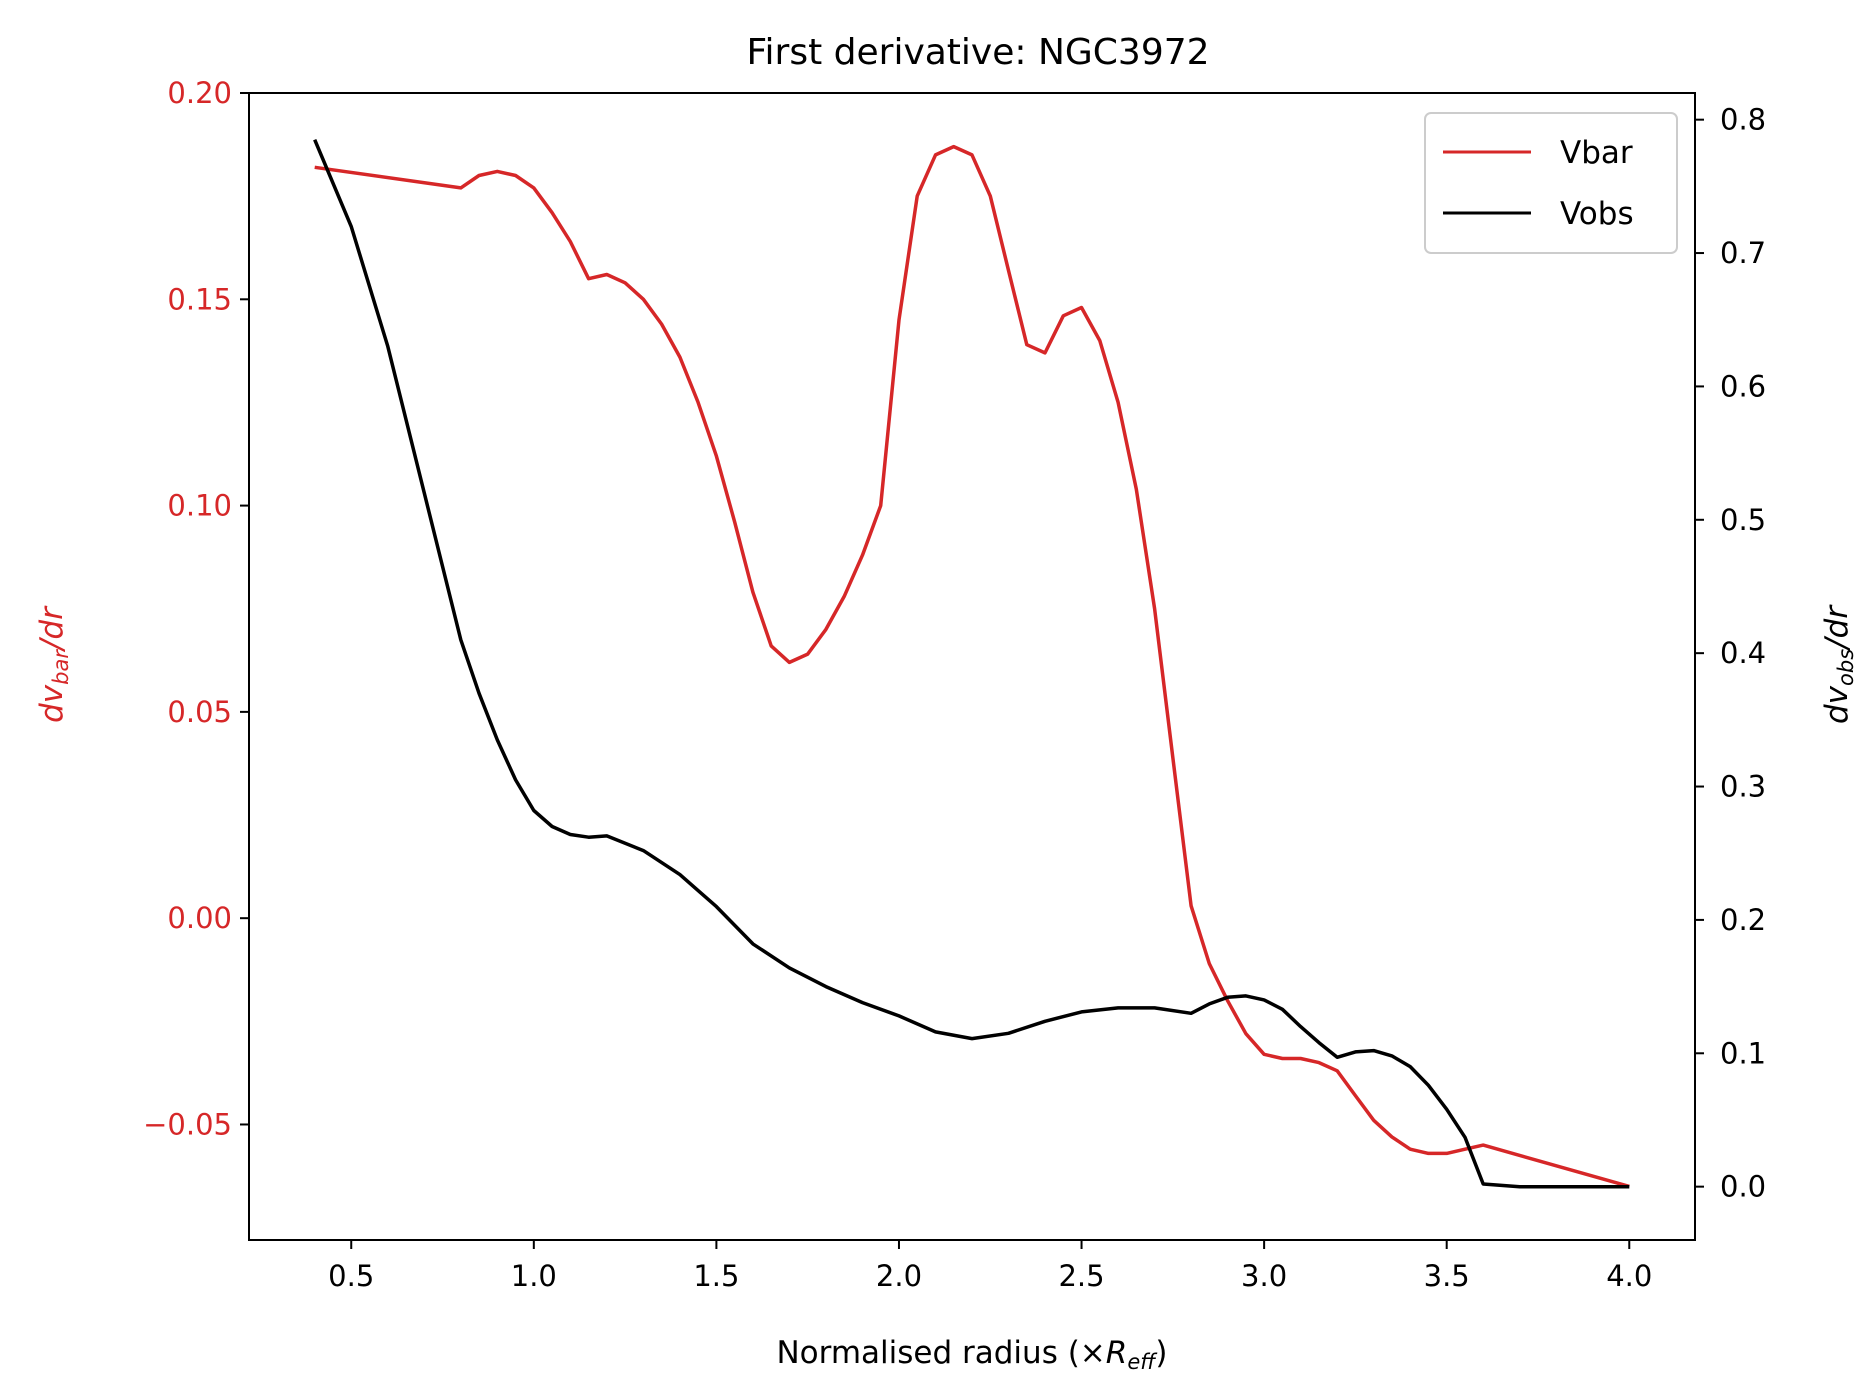  Describe the element at coordinates (351, 1276) in the screenshot. I see `x-tick-label: 0.5` at that location.